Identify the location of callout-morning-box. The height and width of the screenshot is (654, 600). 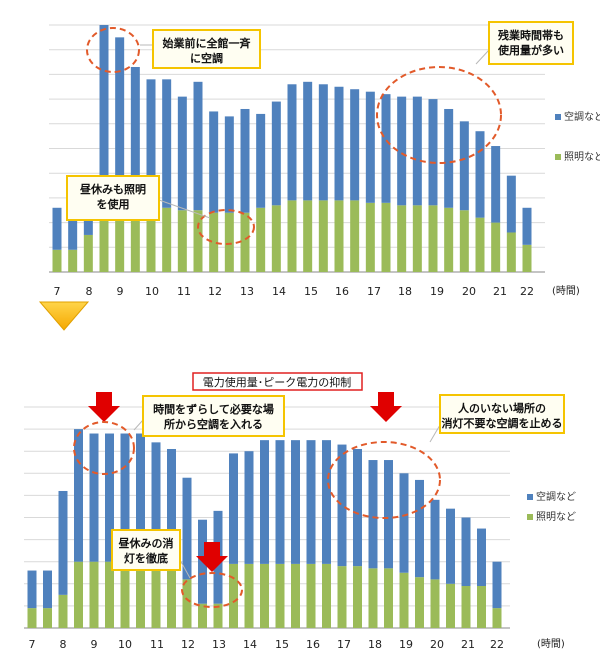
(206, 49).